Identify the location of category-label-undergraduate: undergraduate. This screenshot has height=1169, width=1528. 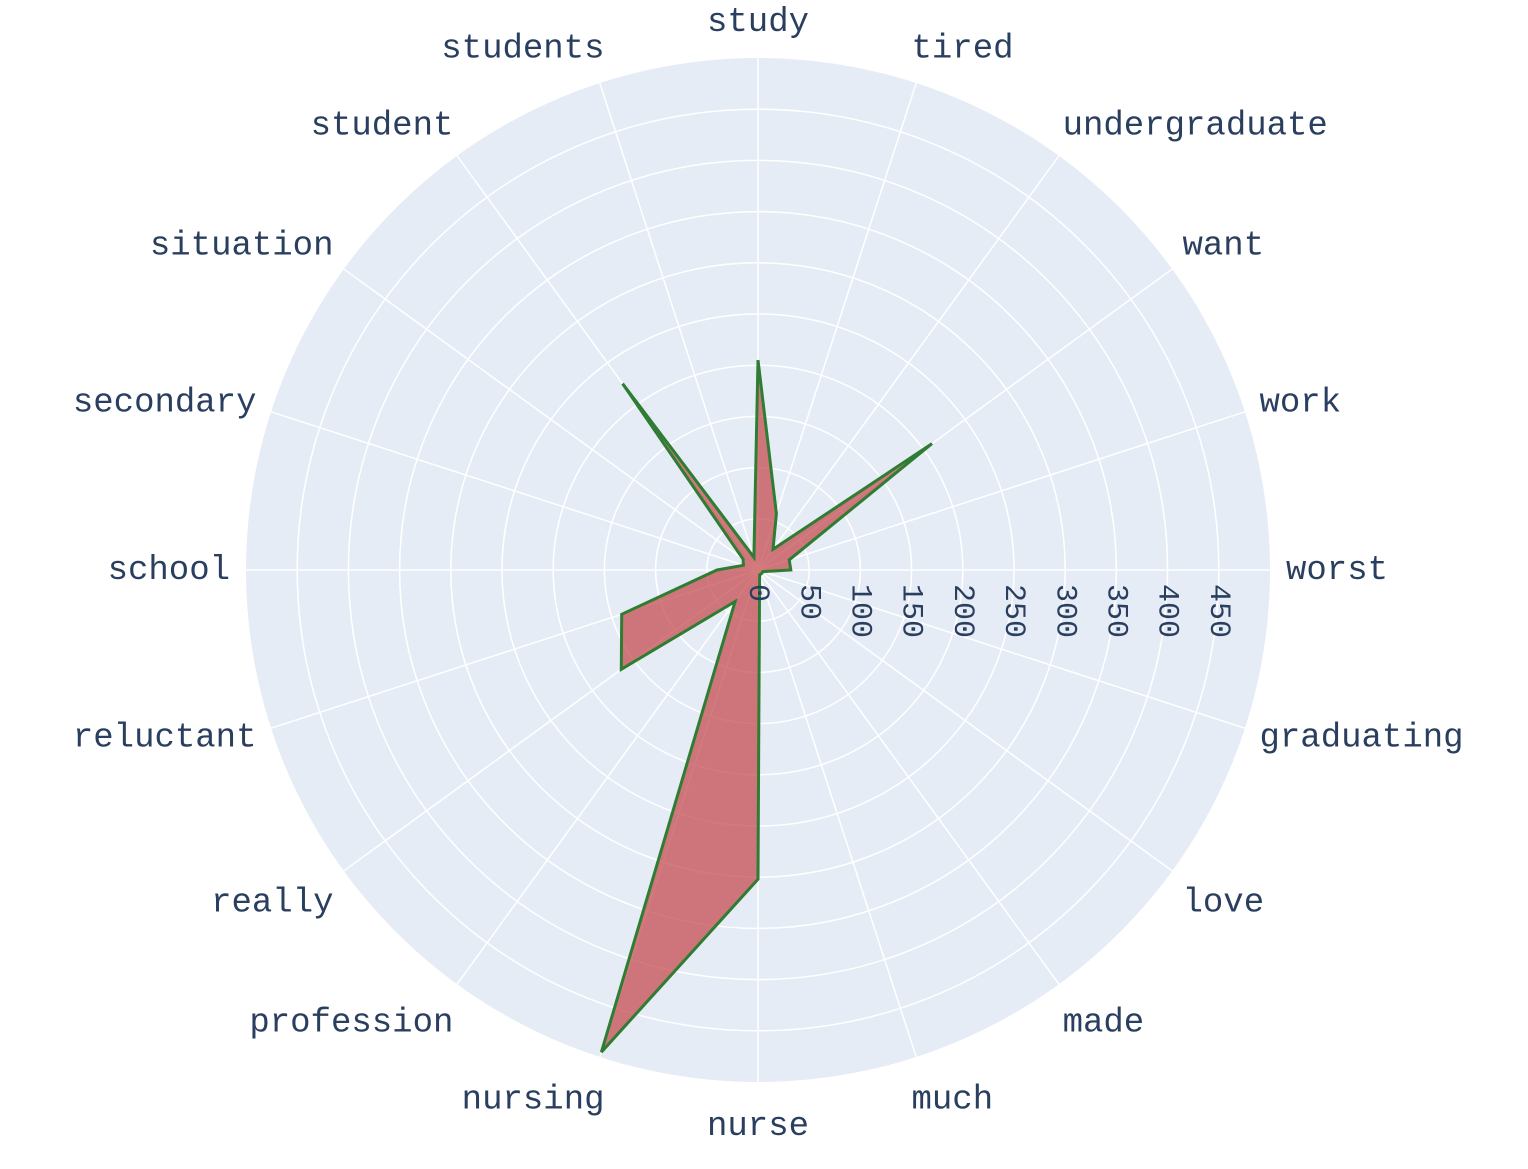
(1195, 126).